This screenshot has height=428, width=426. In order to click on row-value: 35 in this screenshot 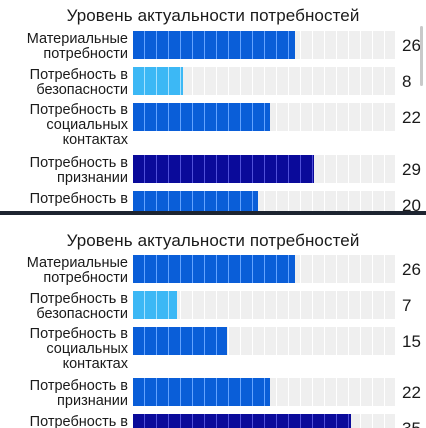, I will do `click(411, 423)`.